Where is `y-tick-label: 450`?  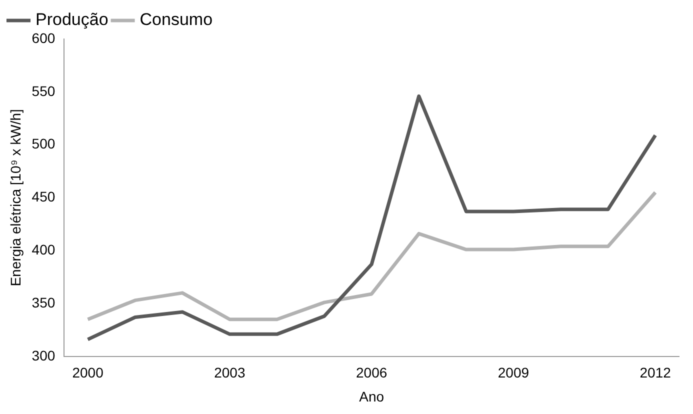 y-tick-label: 450 is located at coordinates (44, 196).